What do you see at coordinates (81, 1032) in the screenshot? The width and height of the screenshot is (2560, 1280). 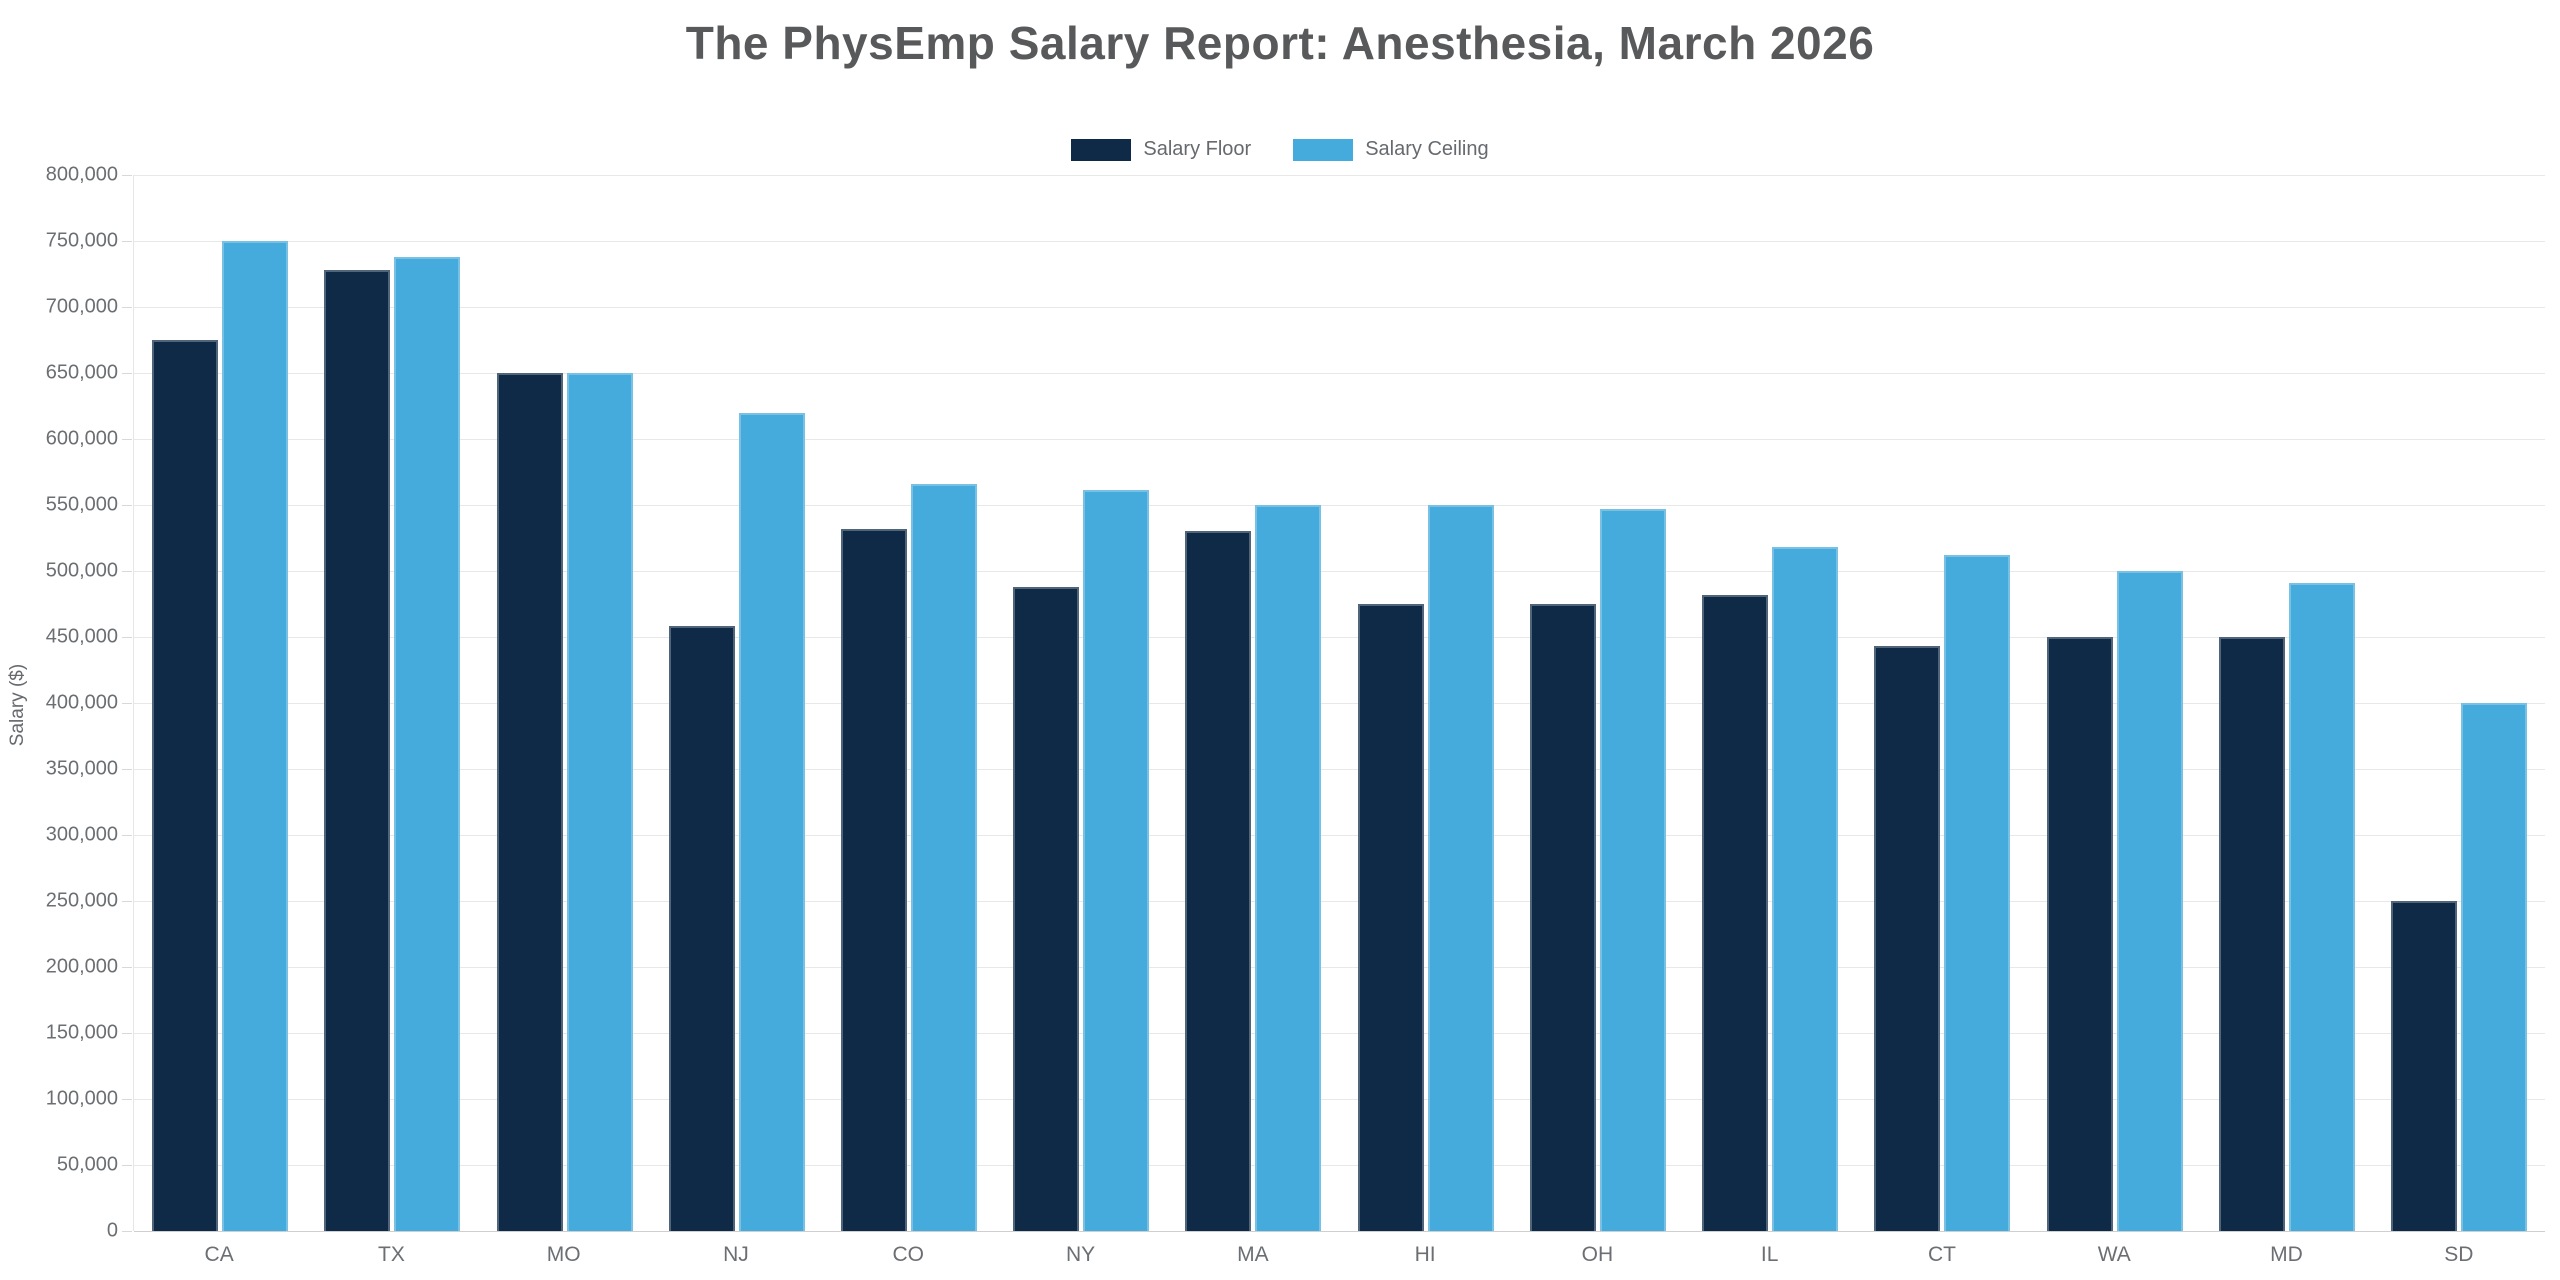 I see `y-tick-label-150000: 150,000` at bounding box center [81, 1032].